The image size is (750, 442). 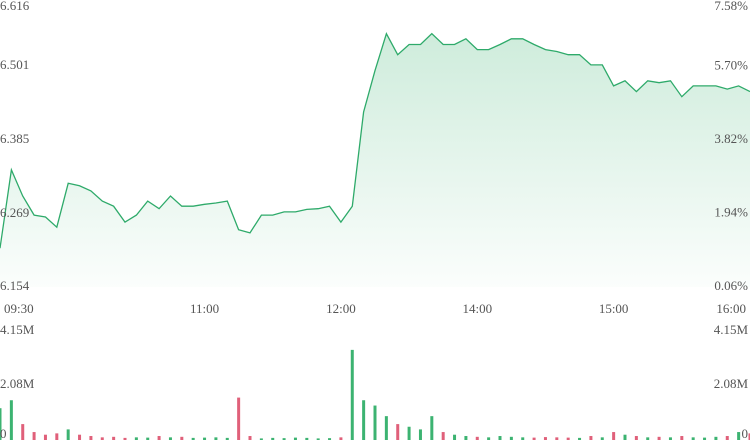 What do you see at coordinates (14, 138) in the screenshot?
I see `y-tick-label: 6.385` at bounding box center [14, 138].